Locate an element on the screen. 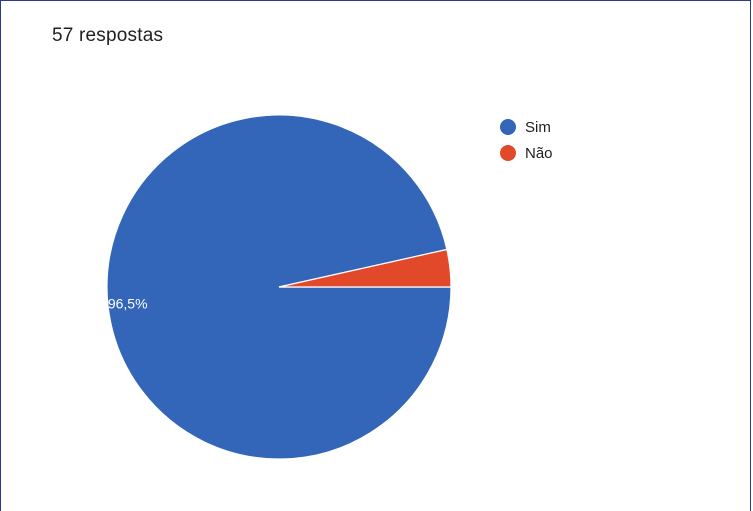 This screenshot has width=753, height=511. legend-item-nao: Não is located at coordinates (526, 153).